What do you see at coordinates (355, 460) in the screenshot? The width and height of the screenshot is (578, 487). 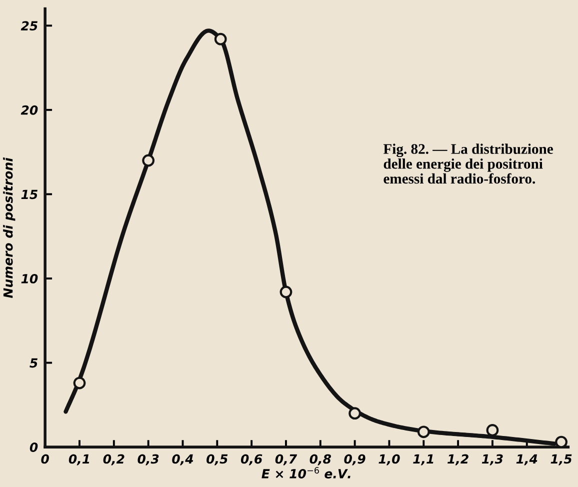 I see `x-tick-label: 0,9` at bounding box center [355, 460].